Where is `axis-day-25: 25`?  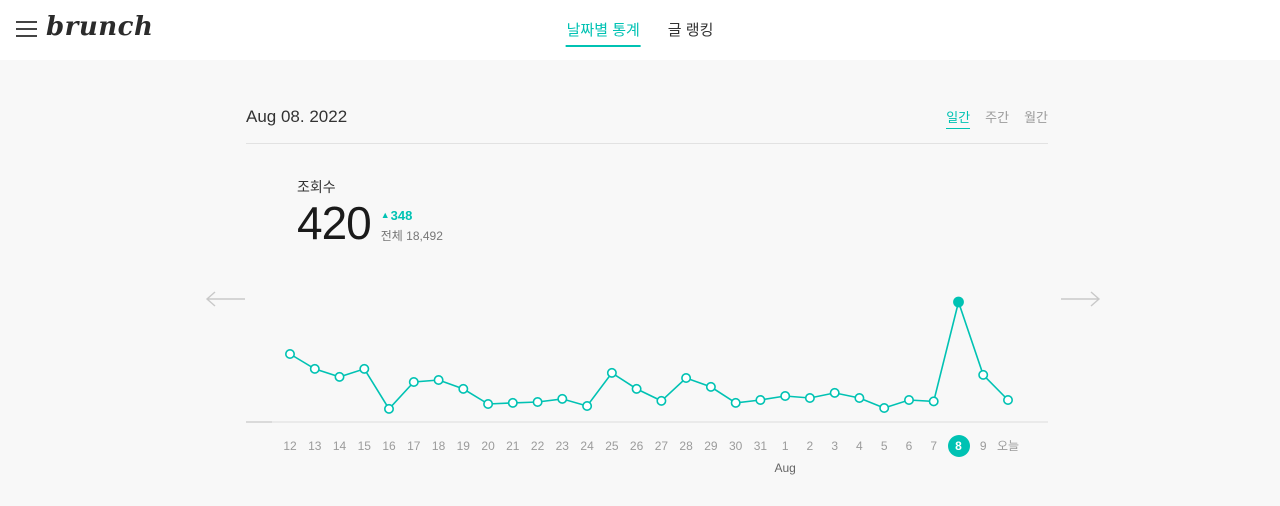
axis-day-25: 25 is located at coordinates (612, 446).